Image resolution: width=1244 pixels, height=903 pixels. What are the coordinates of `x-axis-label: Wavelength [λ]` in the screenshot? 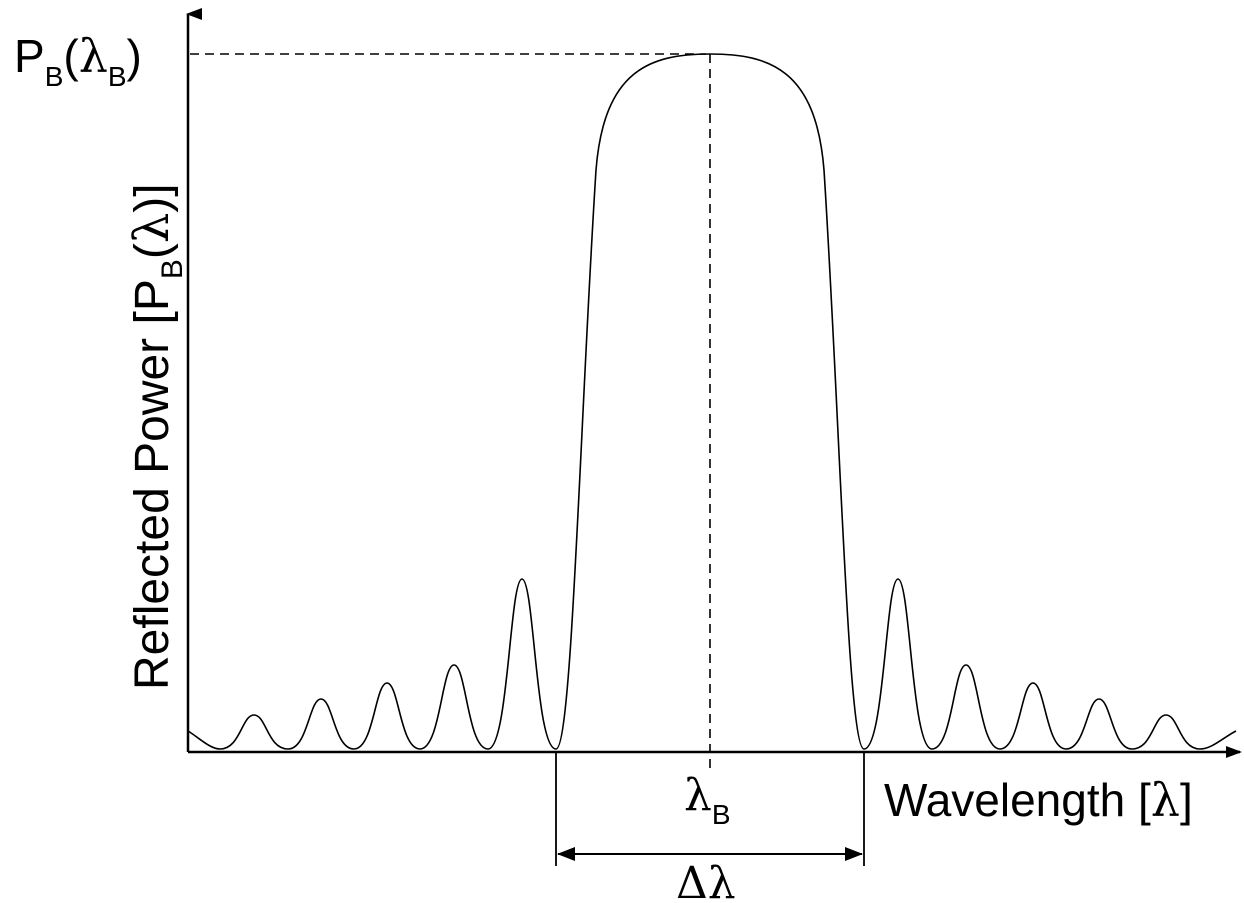 It's located at (1038, 800).